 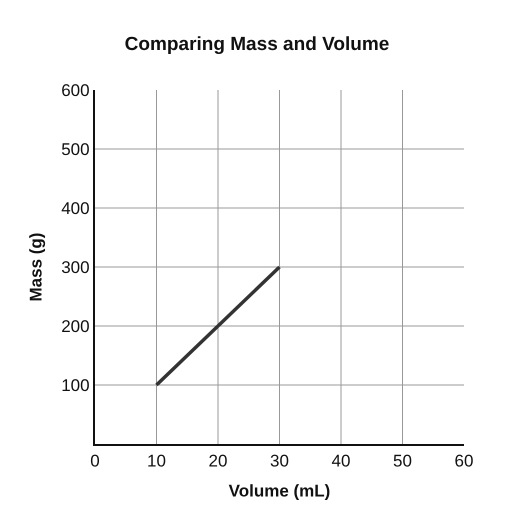 I want to click on x-tick-label: 60, so click(x=464, y=460).